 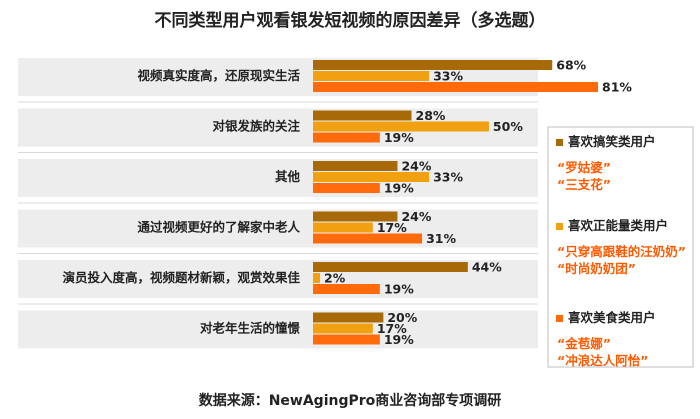 What do you see at coordinates (571, 65) in the screenshot?
I see `data-label: 68%` at bounding box center [571, 65].